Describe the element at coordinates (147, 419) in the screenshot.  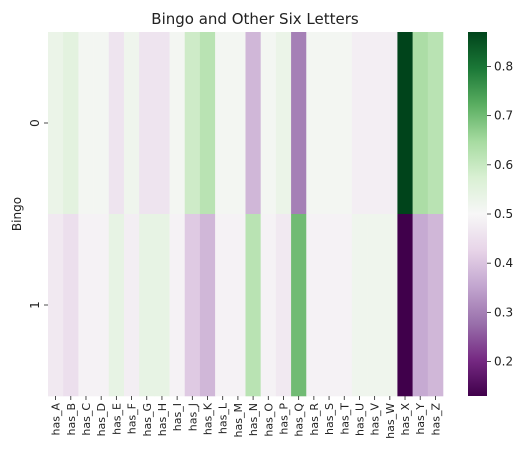
I see `x-tick-label: has_G` at that location.